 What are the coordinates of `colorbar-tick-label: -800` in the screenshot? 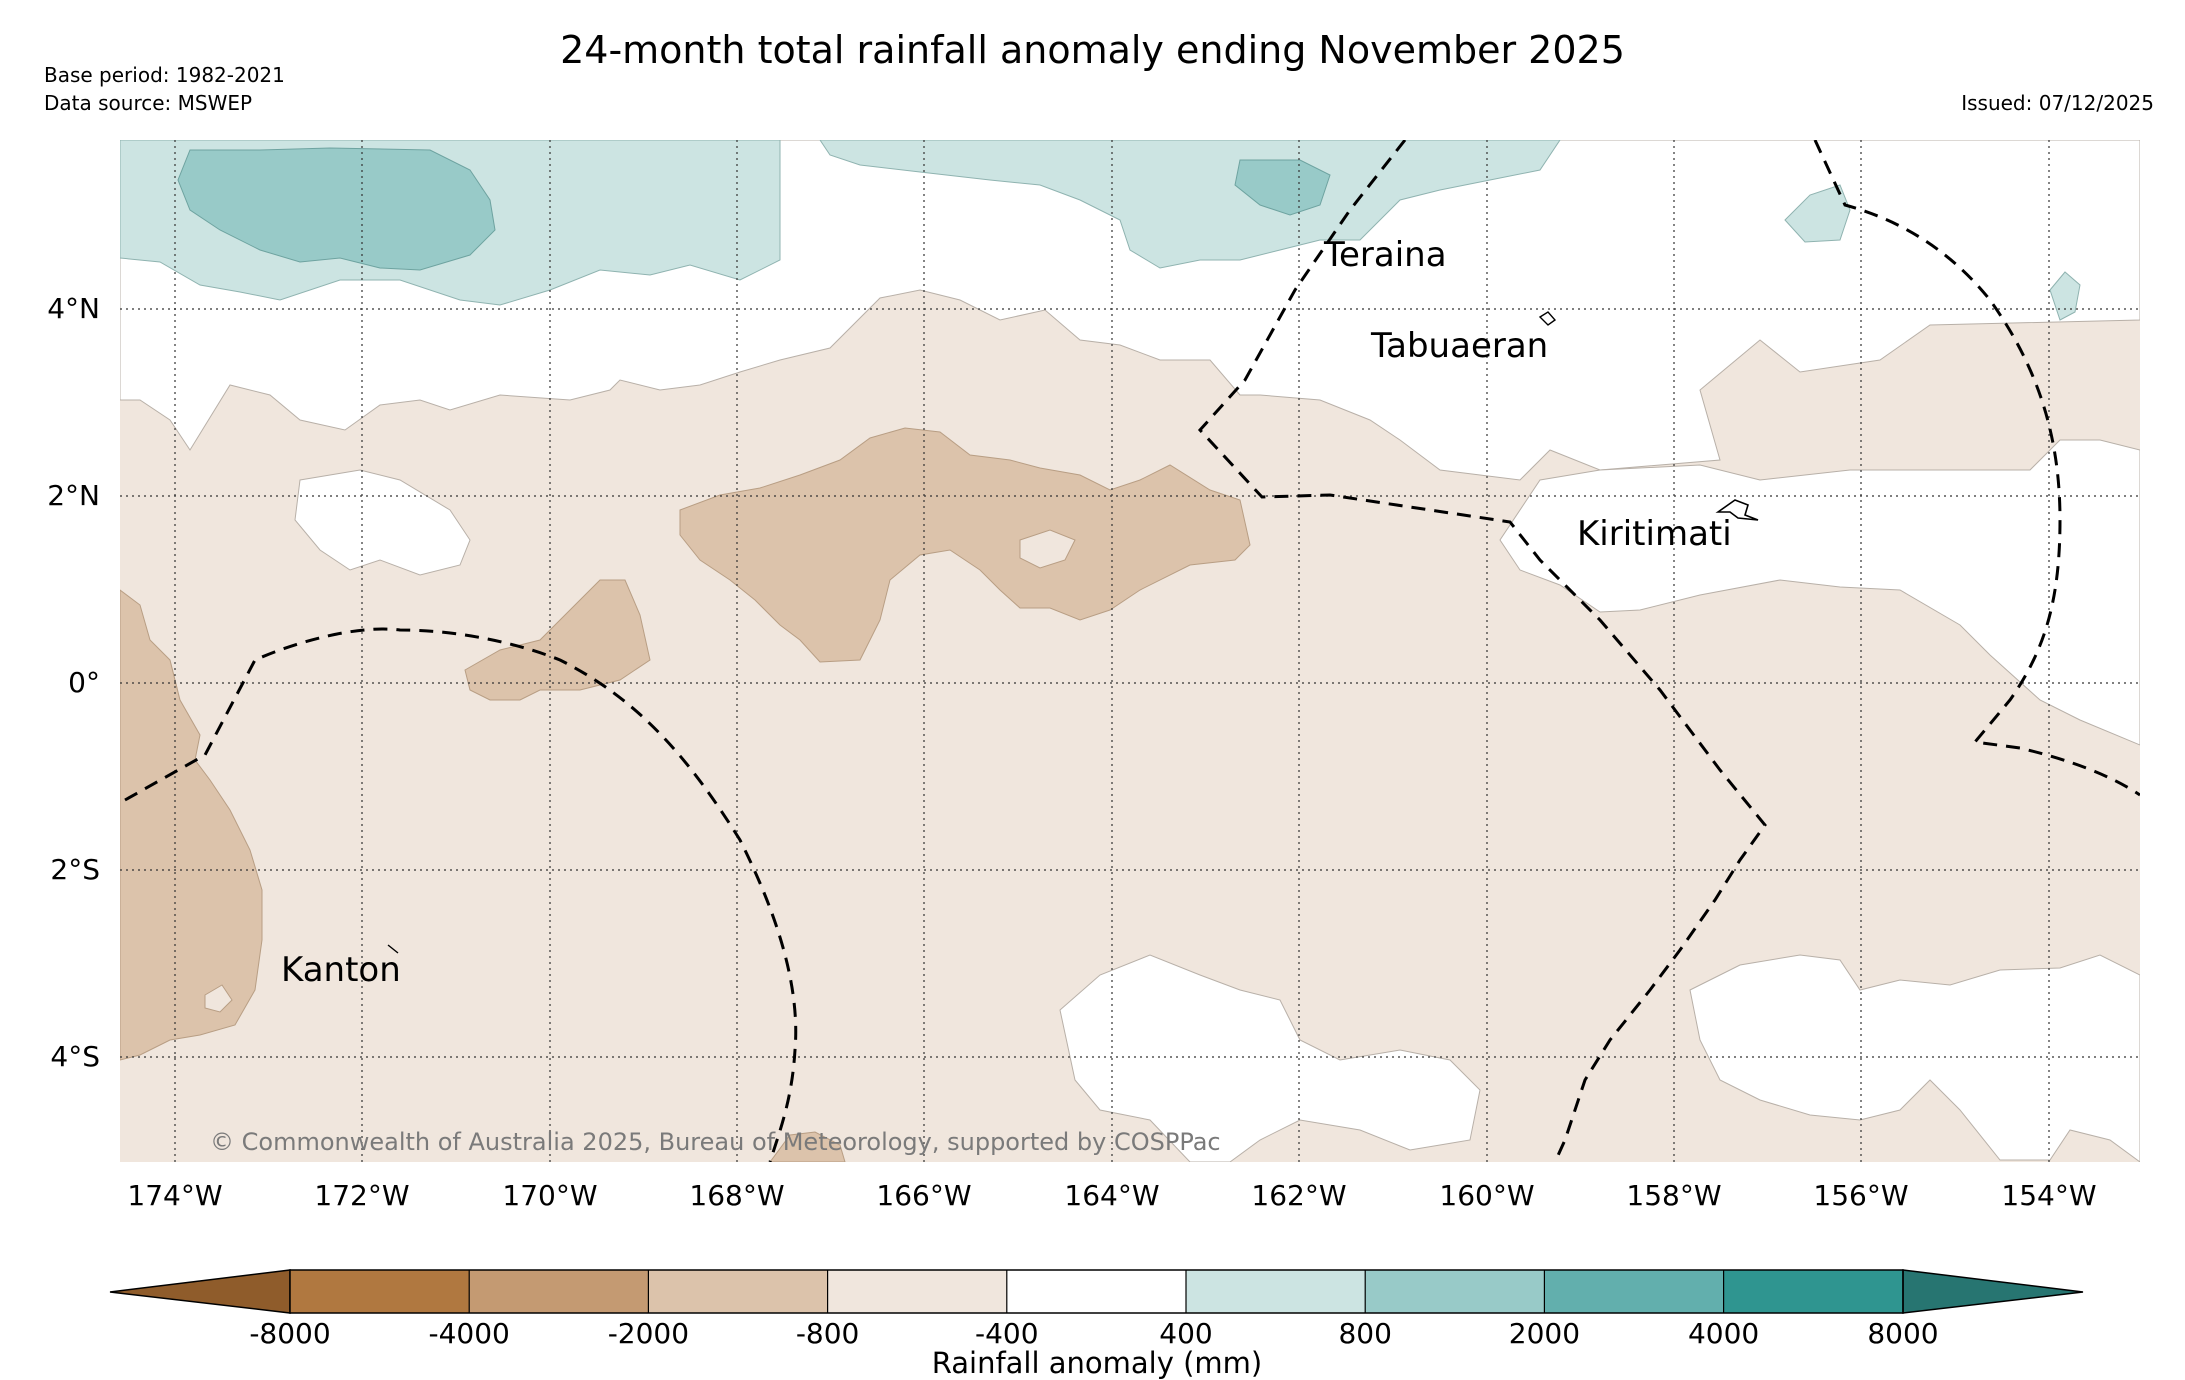 It's located at (828, 1333).